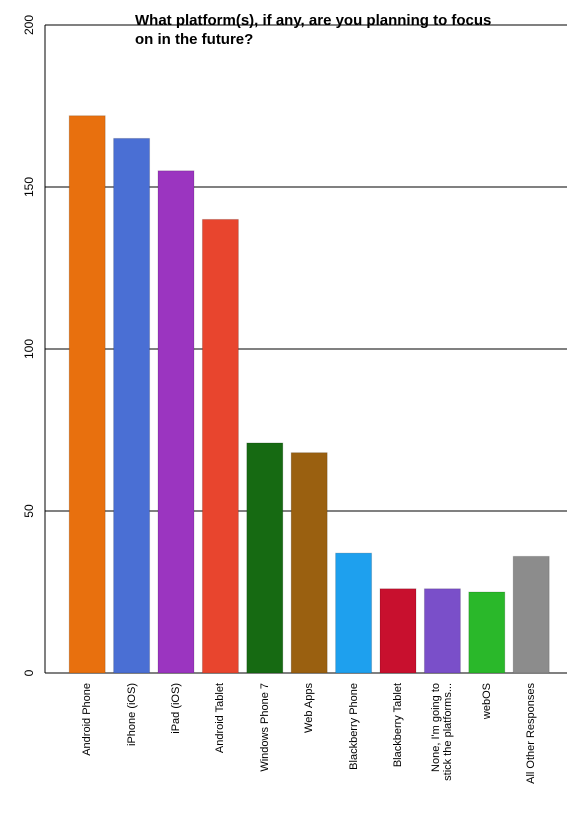 Image resolution: width=578 pixels, height=826 pixels. I want to click on x-tick-label: Android Phone, so click(87, 719).